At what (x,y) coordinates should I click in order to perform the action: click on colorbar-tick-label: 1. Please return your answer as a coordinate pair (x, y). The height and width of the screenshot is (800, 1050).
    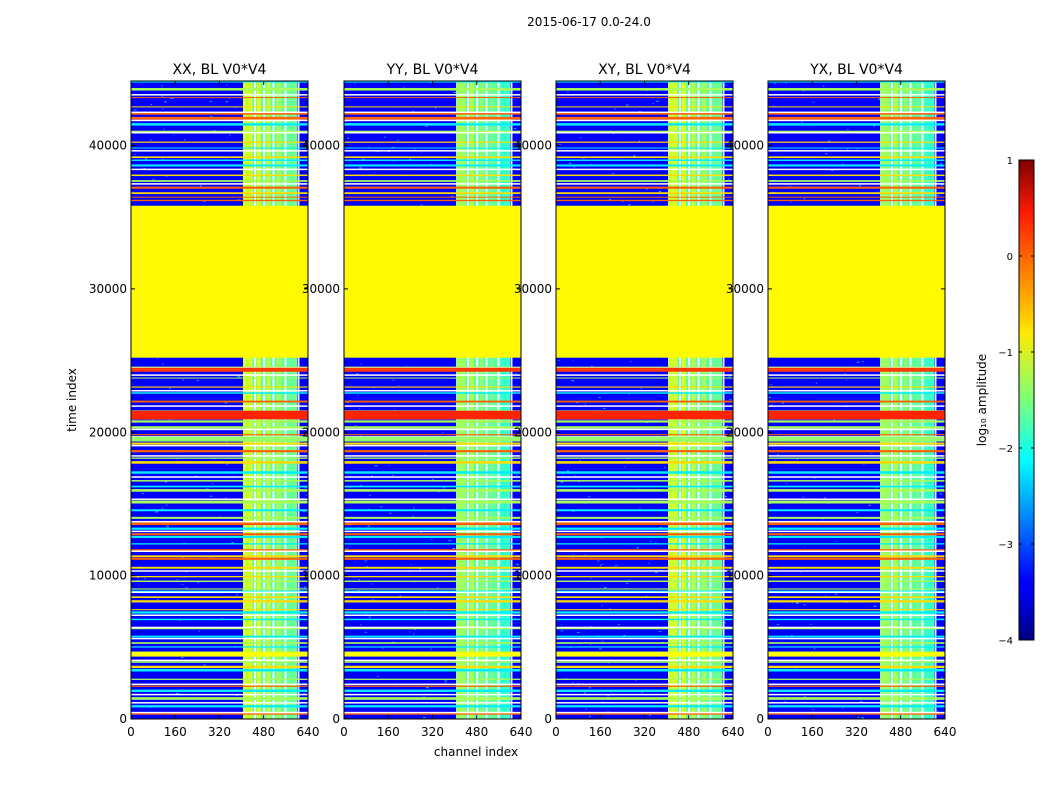
    Looking at the image, I should click on (1010, 161).